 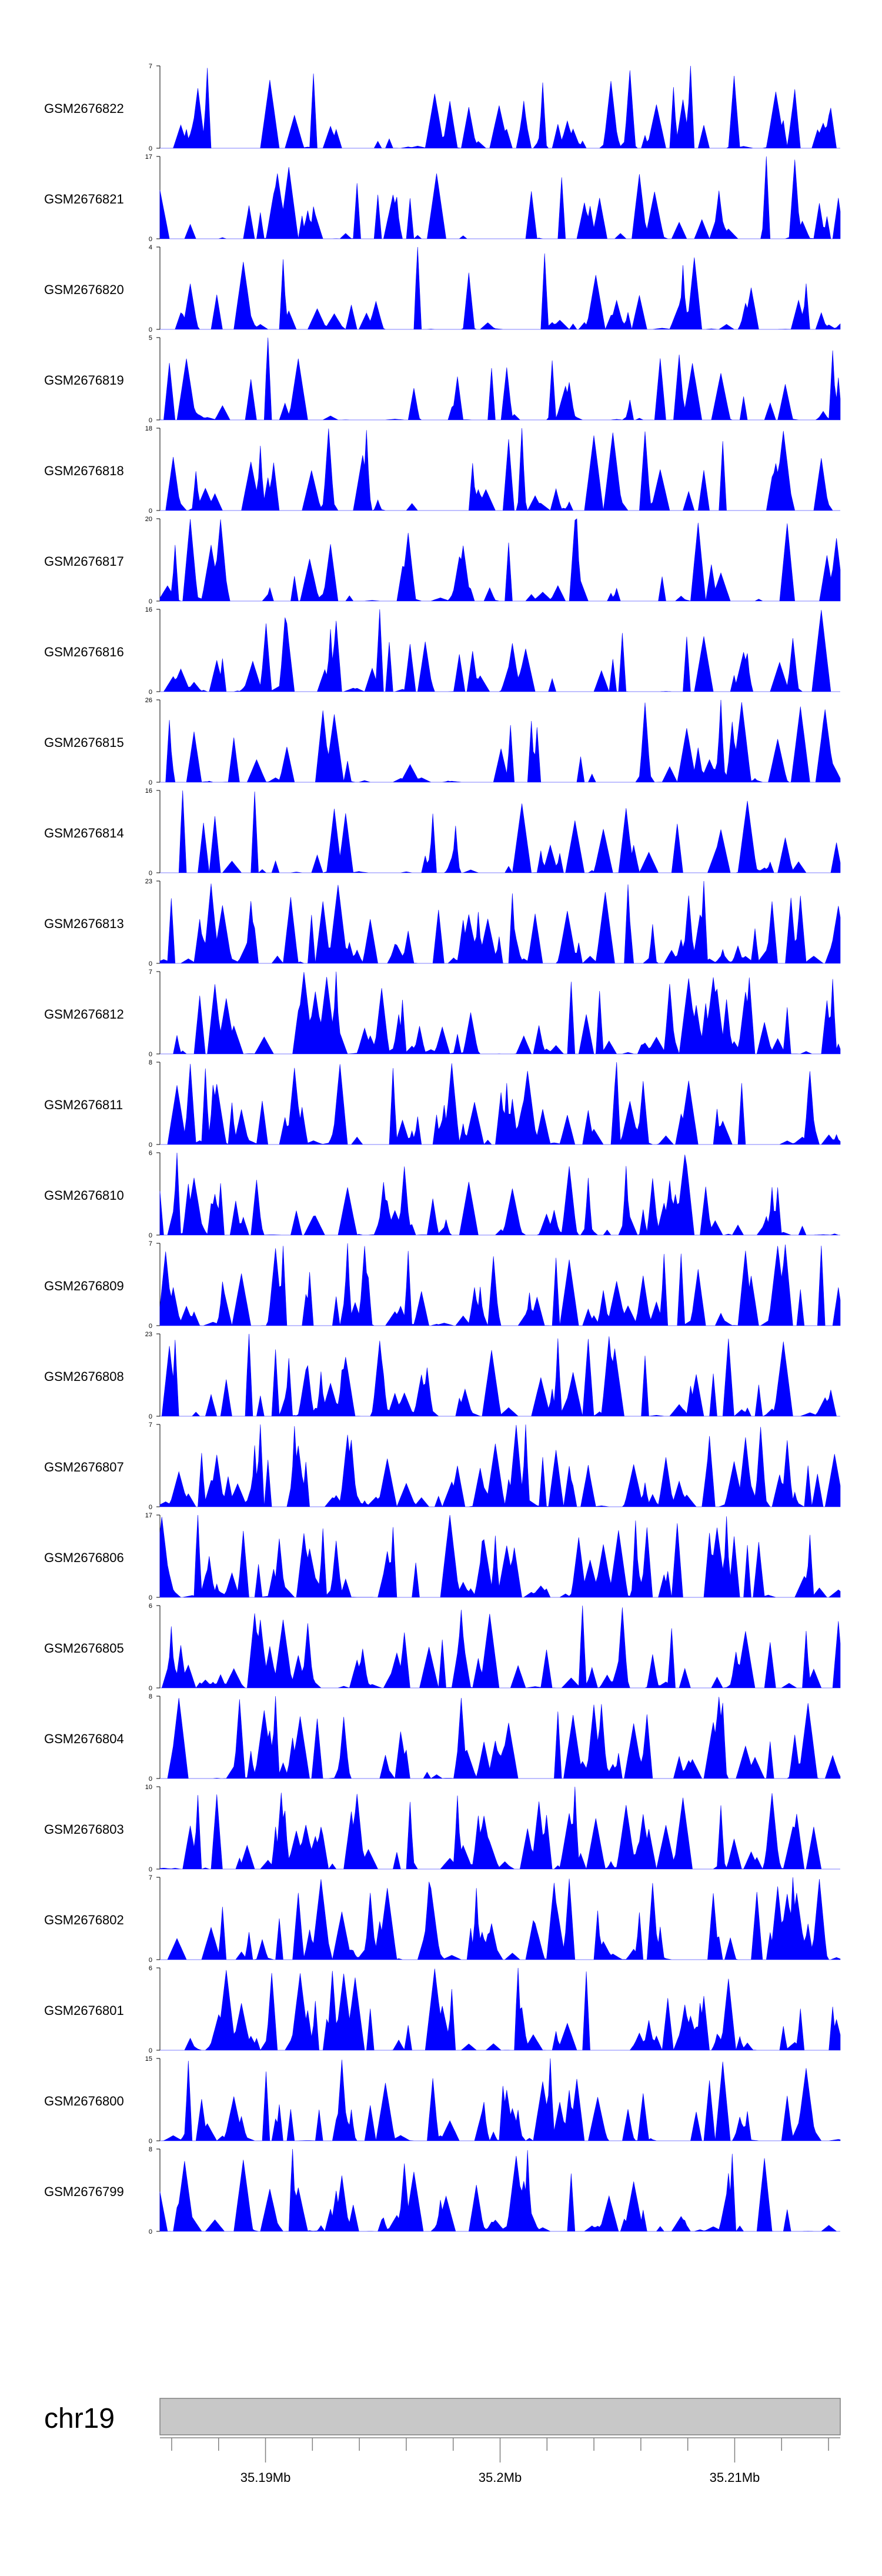 I want to click on y-max-label: 16, so click(x=148, y=791).